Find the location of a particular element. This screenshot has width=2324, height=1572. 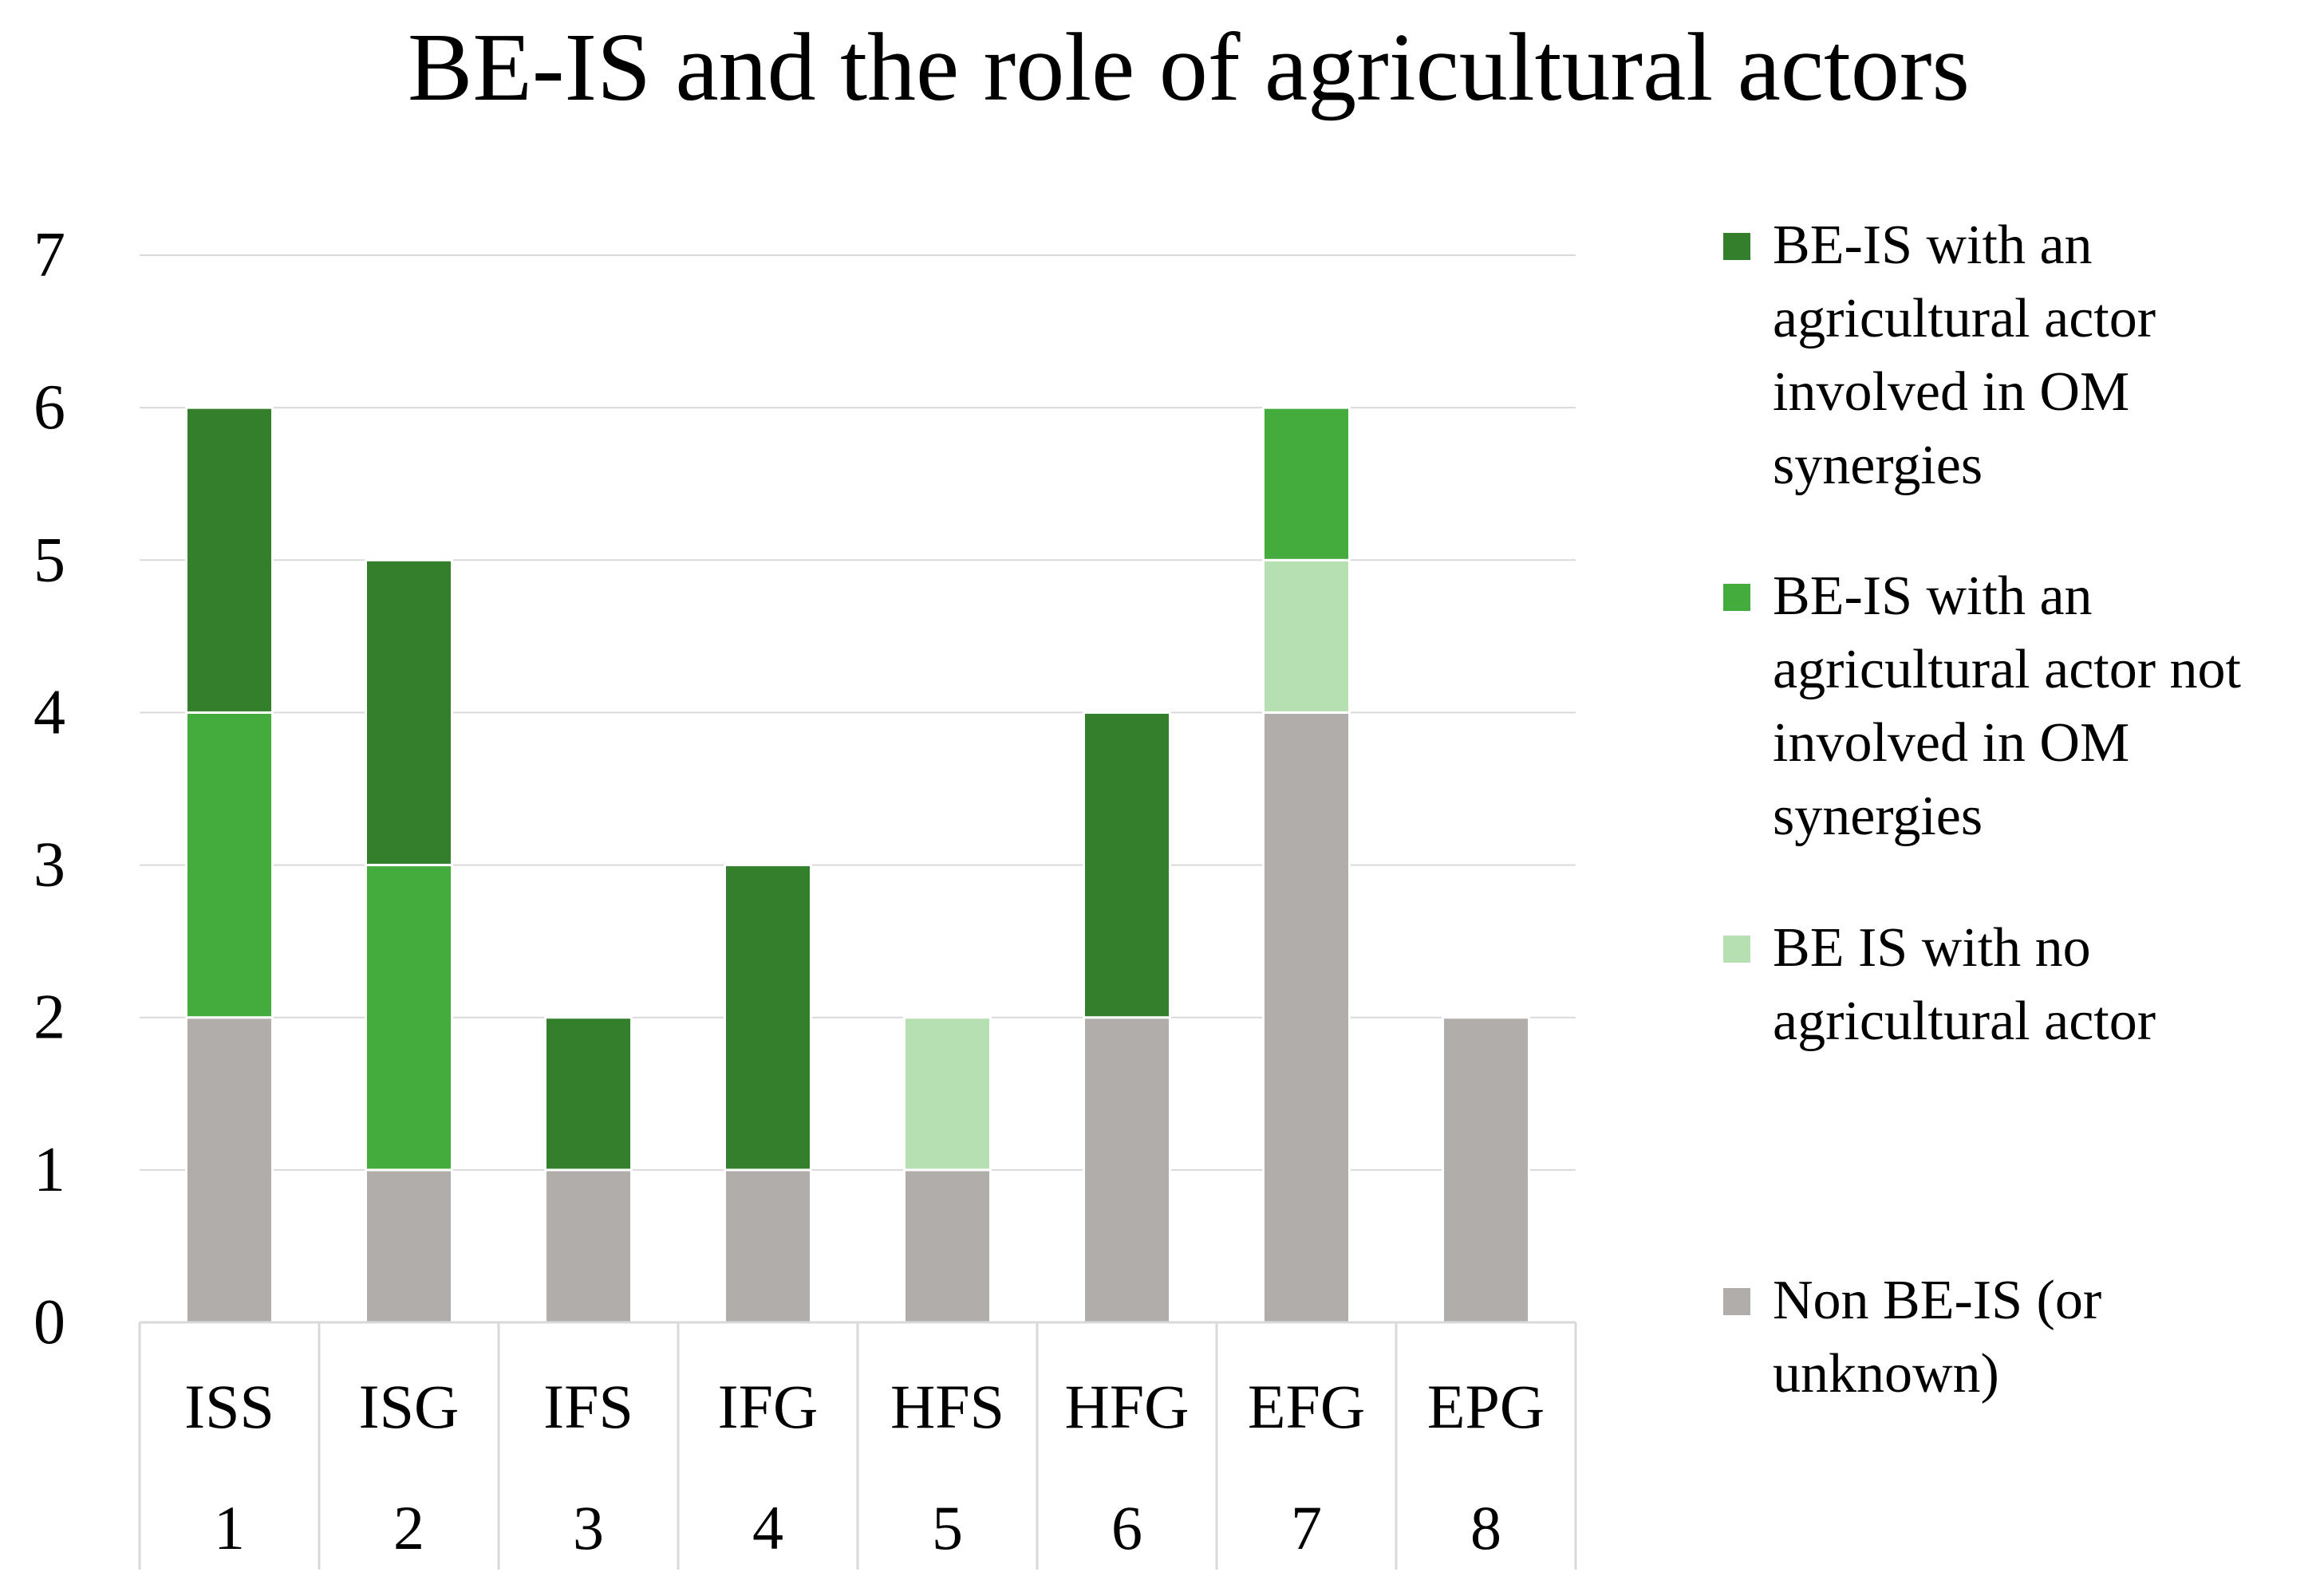

x-category-label: ISS is located at coordinates (229, 1406).